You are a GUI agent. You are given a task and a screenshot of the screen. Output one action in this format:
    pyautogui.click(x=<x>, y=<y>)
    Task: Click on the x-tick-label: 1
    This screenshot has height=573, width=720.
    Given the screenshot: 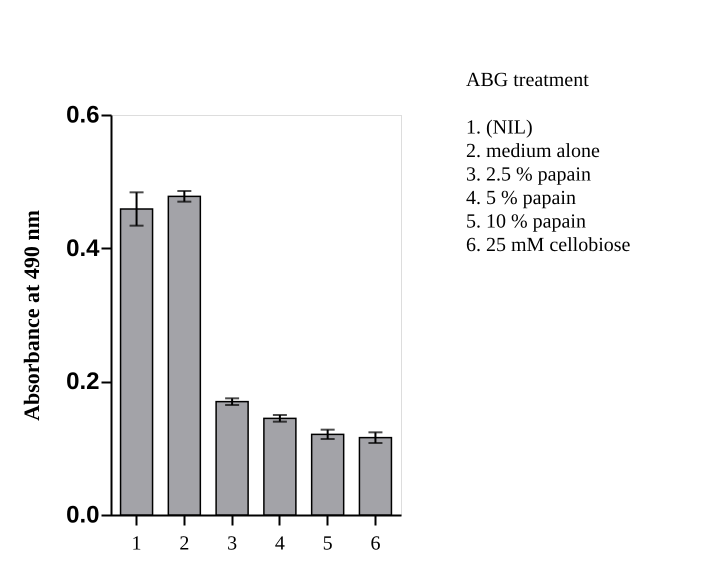 What is the action you would take?
    pyautogui.click(x=137, y=543)
    